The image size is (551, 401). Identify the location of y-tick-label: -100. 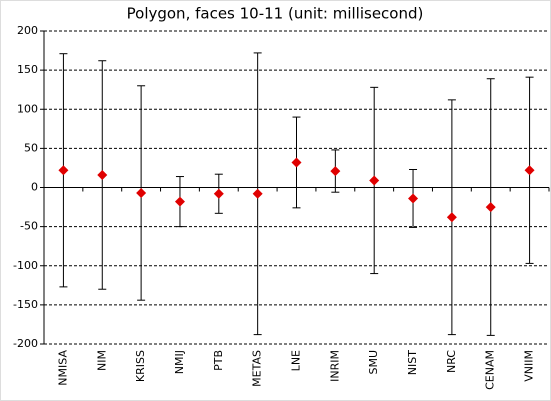
(25, 265).